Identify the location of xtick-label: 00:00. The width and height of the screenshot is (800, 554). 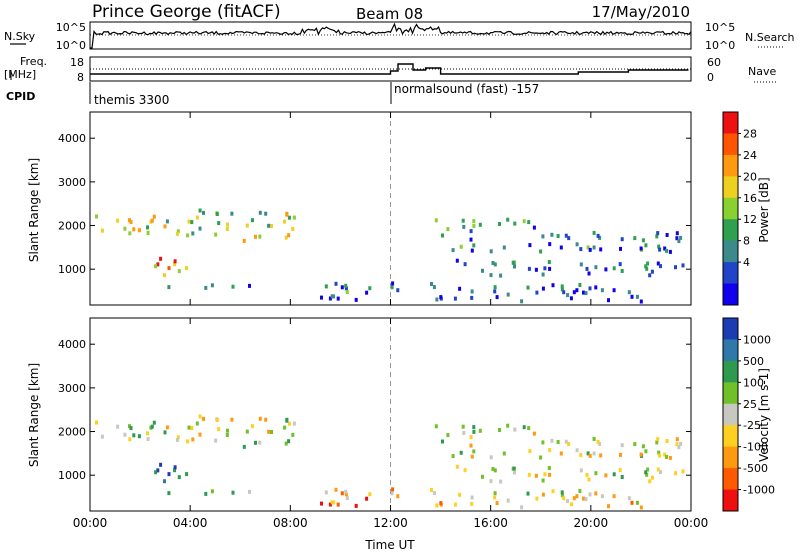
(90, 523).